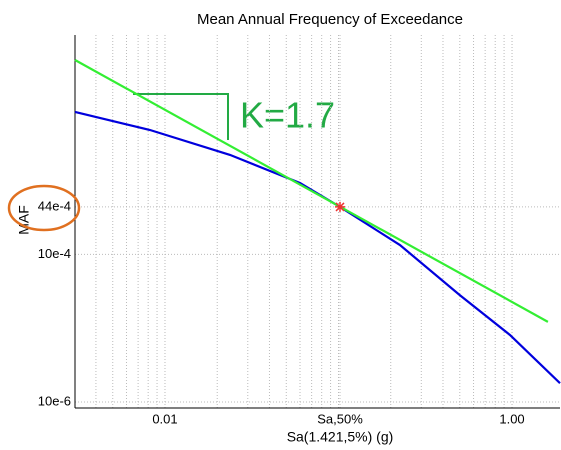  Describe the element at coordinates (181, 116) in the screenshot. I see `slope-triangle` at that location.